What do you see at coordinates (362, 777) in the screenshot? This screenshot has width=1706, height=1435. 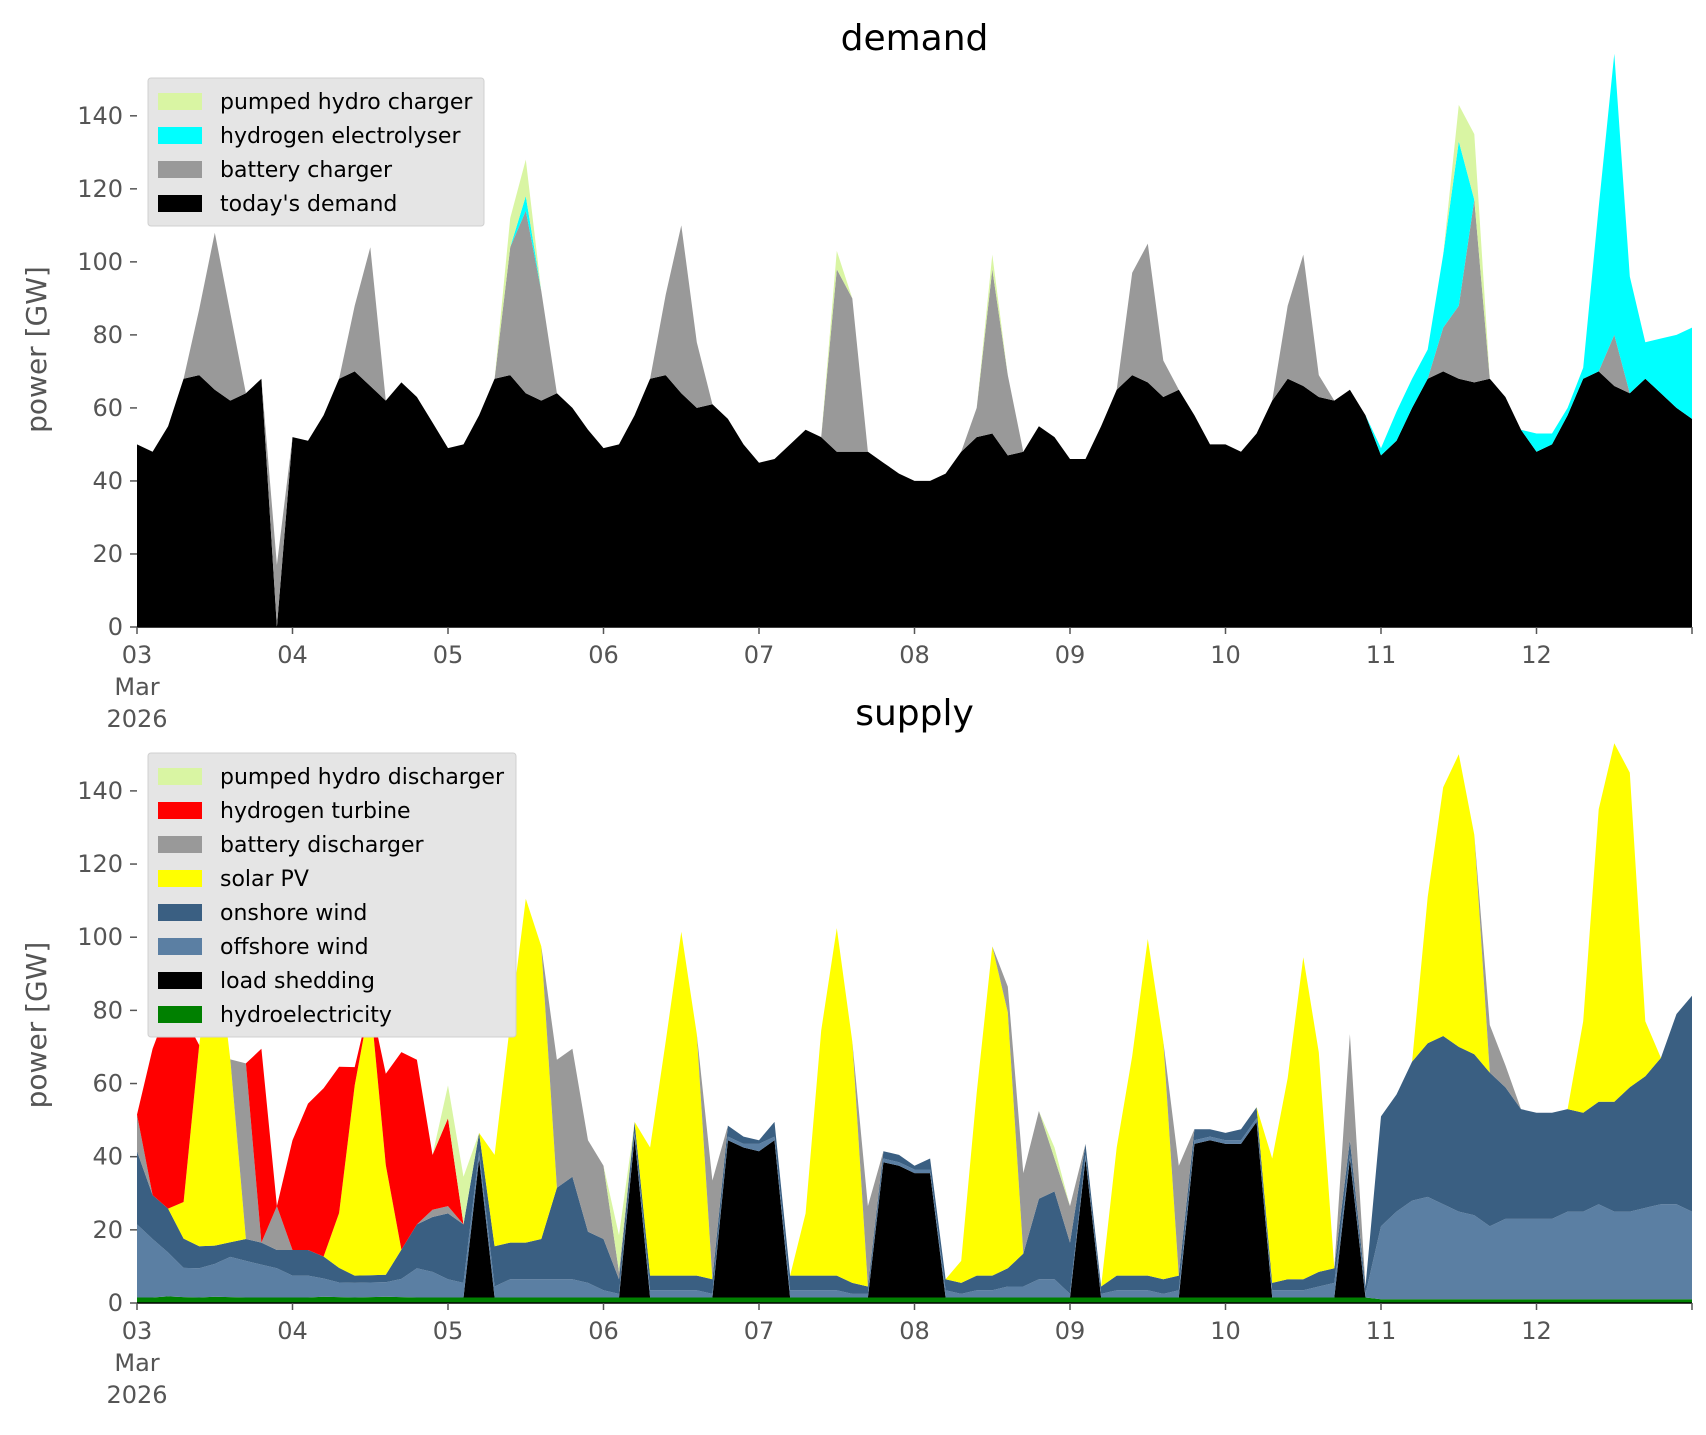 I see `legend-label: pumped hydro discharger` at bounding box center [362, 777].